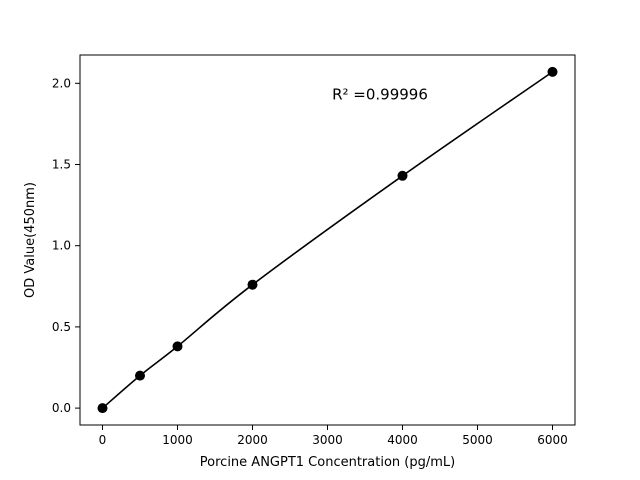 This screenshot has height=480, width=640. I want to click on x-tick-label: 5000, so click(477, 440).